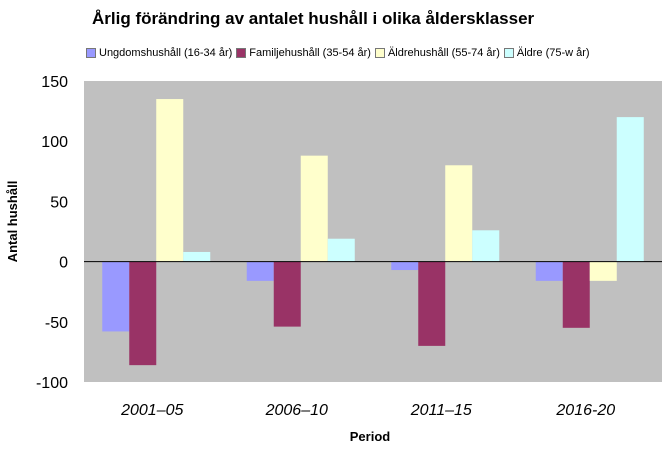  I want to click on x-tick-label-2006-10: 2006–10, so click(296, 410).